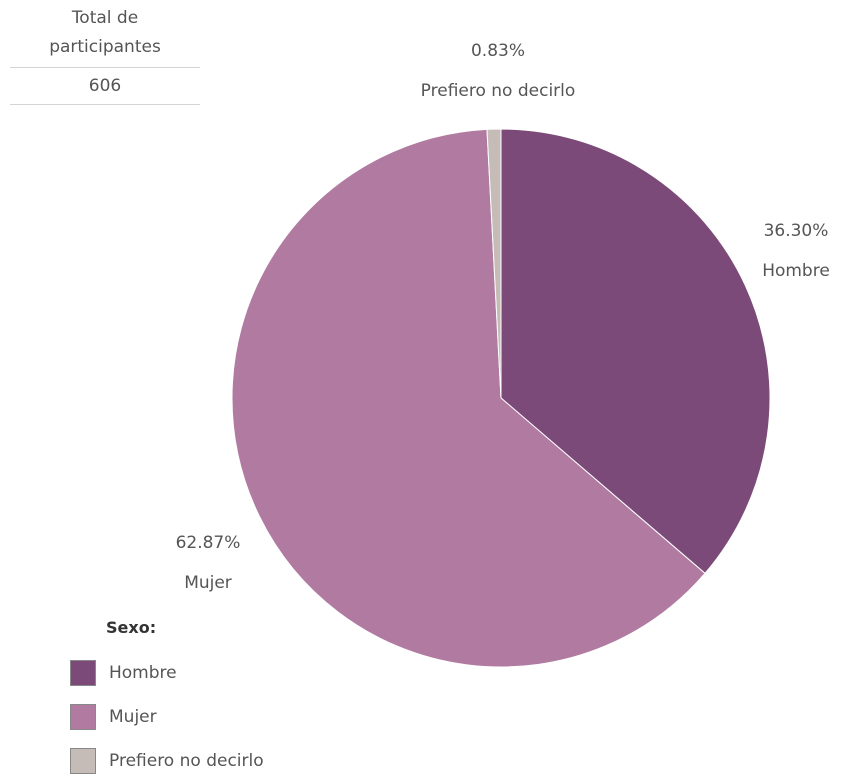 This screenshot has height=783, width=851. Describe the element at coordinates (498, 51) in the screenshot. I see `data-label-percent-prefiero-no-decirlo: 0.83%` at that location.